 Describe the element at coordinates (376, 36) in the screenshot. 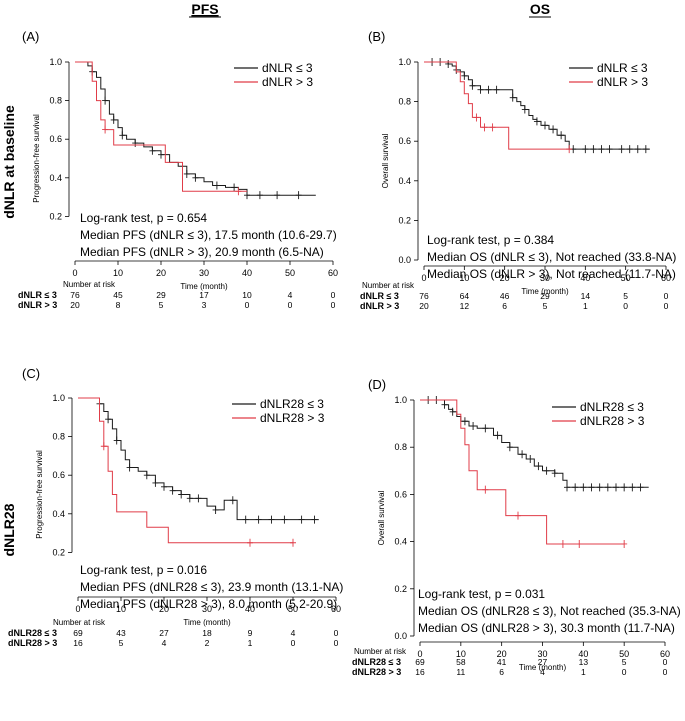

I see `panel-label: (B)` at that location.